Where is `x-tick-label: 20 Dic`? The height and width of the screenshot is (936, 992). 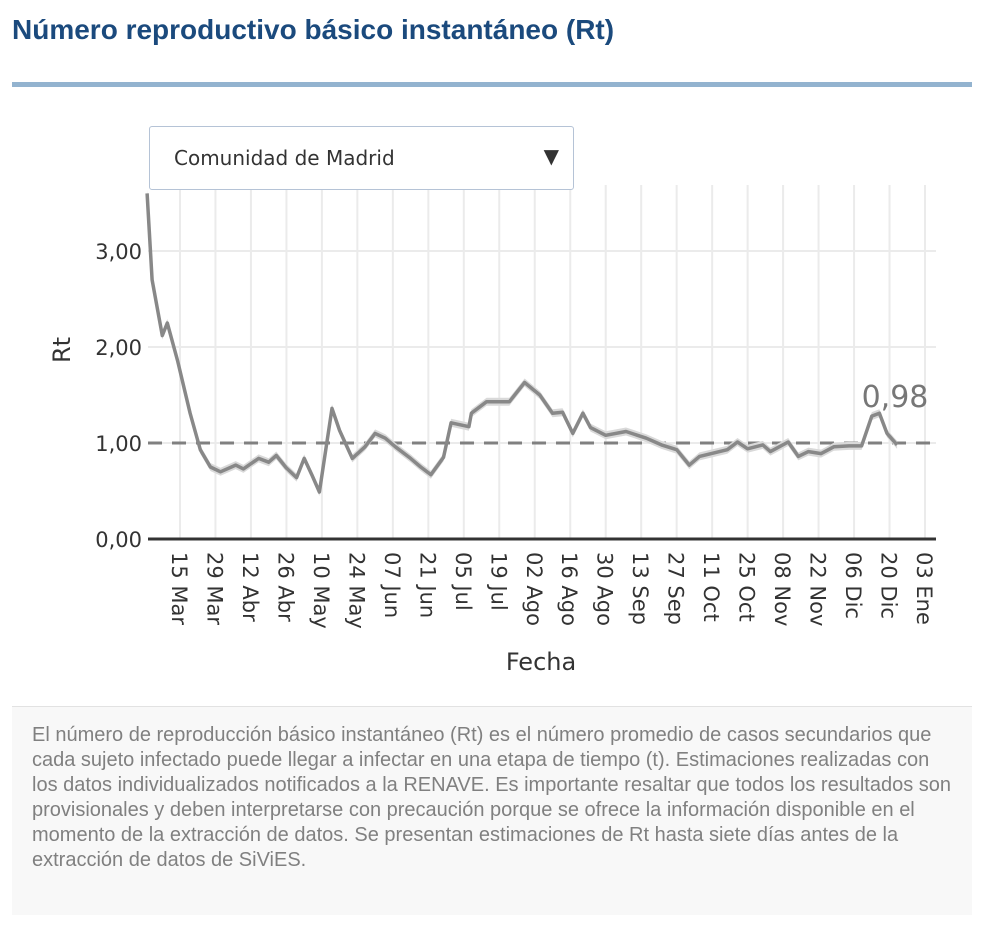 x-tick-label: 20 Dic is located at coordinates (889, 585).